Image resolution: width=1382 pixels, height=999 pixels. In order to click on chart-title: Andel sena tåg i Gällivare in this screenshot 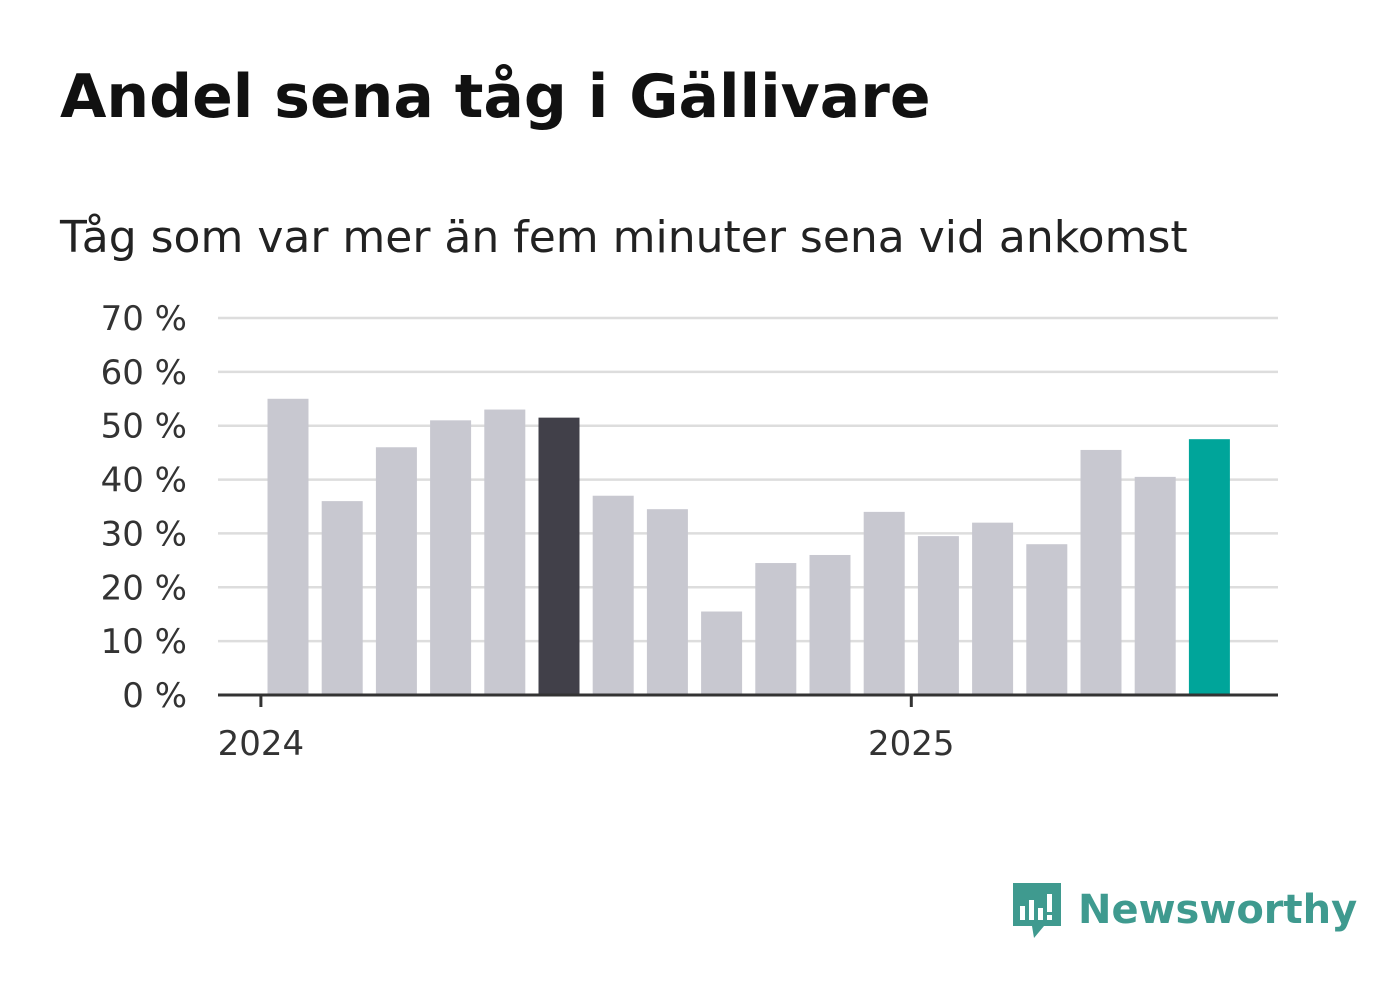, I will do `click(495, 97)`.